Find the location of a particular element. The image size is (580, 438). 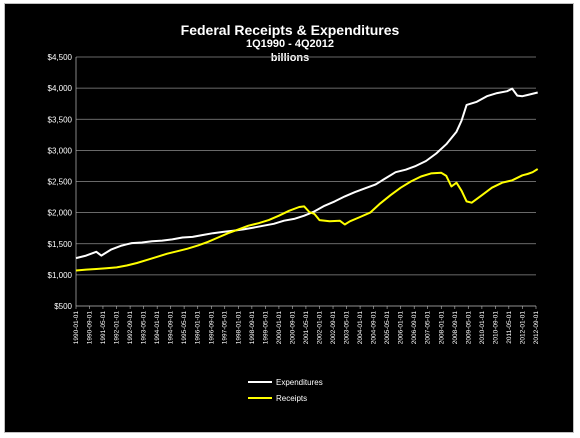

chart-subtitle-range: 1Q1990 - 4Q2012 is located at coordinates (290, 44).